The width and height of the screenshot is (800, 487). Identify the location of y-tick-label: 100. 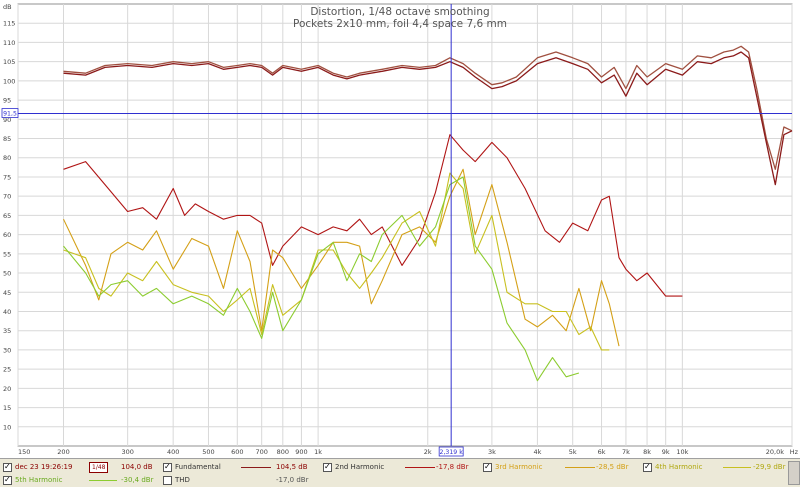
(9, 81).